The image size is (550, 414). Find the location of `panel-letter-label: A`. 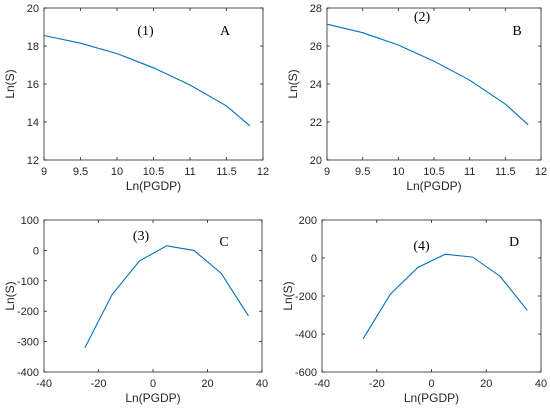

panel-letter-label: A is located at coordinates (225, 31).